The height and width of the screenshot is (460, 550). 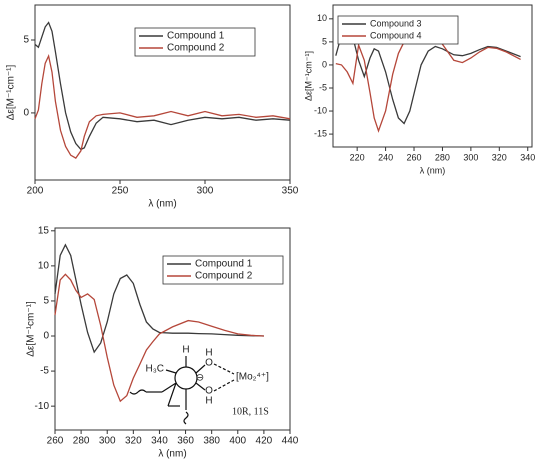 What do you see at coordinates (320, 133) in the screenshot?
I see `y-tick-label: -15` at bounding box center [320, 133].